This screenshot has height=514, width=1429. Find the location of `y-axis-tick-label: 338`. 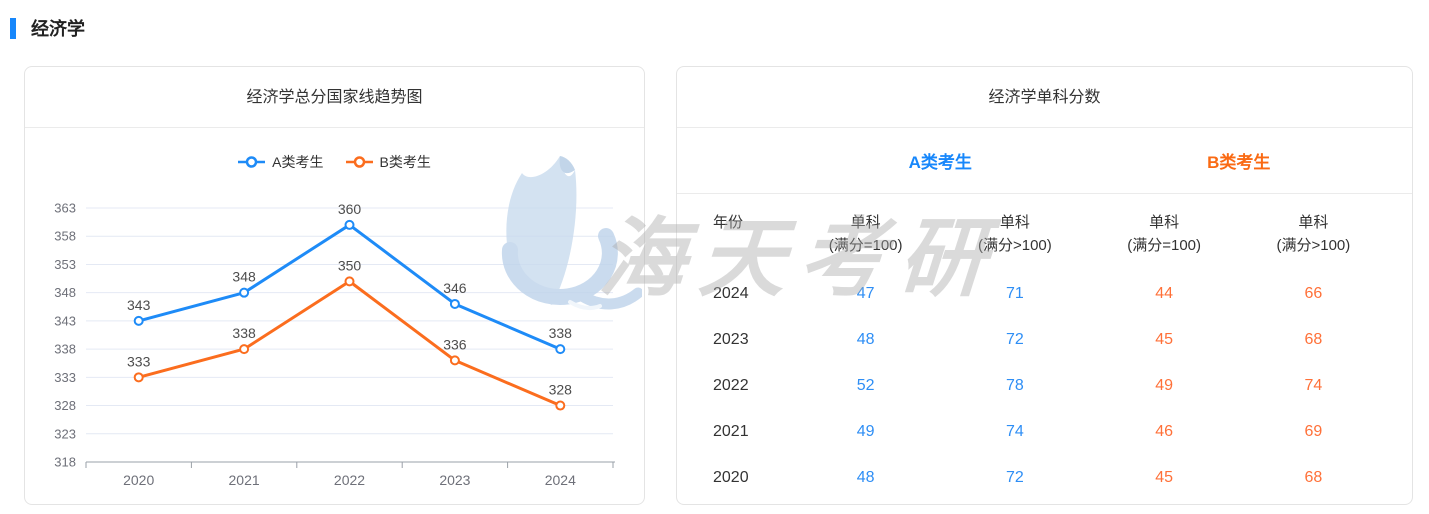

y-axis-tick-label: 338 is located at coordinates (65, 349).